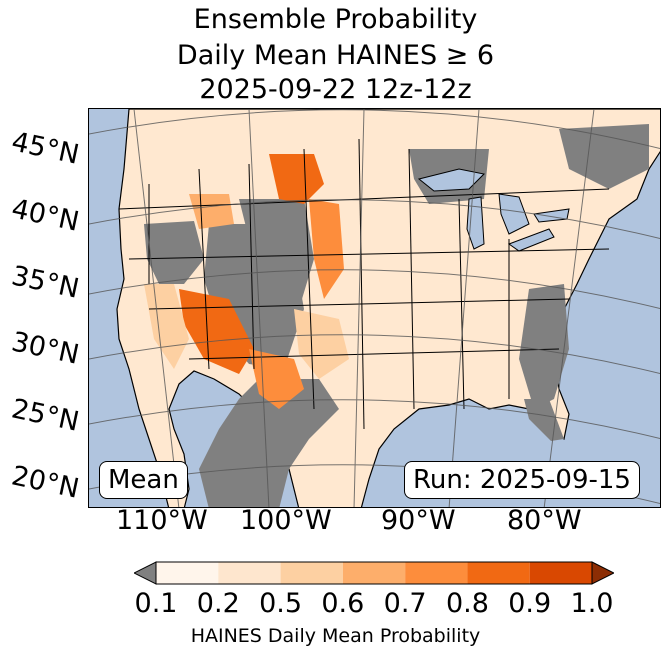 The height and width of the screenshot is (658, 671). Describe the element at coordinates (45, 415) in the screenshot. I see `lat-label-25: 25°N` at that location.